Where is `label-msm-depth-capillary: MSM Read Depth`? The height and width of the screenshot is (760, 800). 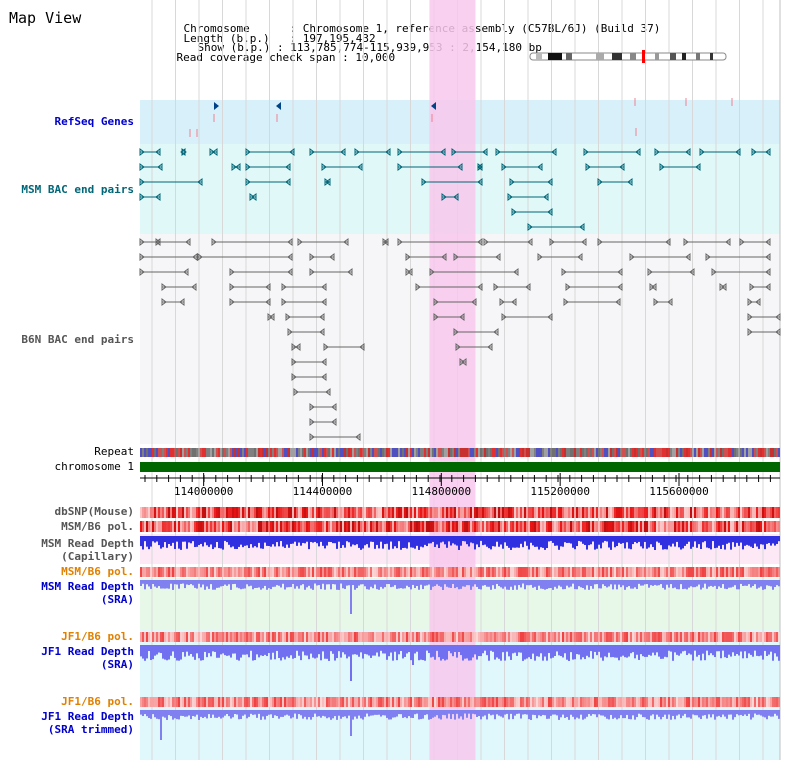 label-msm-depth-capillary: MSM Read Depth is located at coordinates (87, 543).